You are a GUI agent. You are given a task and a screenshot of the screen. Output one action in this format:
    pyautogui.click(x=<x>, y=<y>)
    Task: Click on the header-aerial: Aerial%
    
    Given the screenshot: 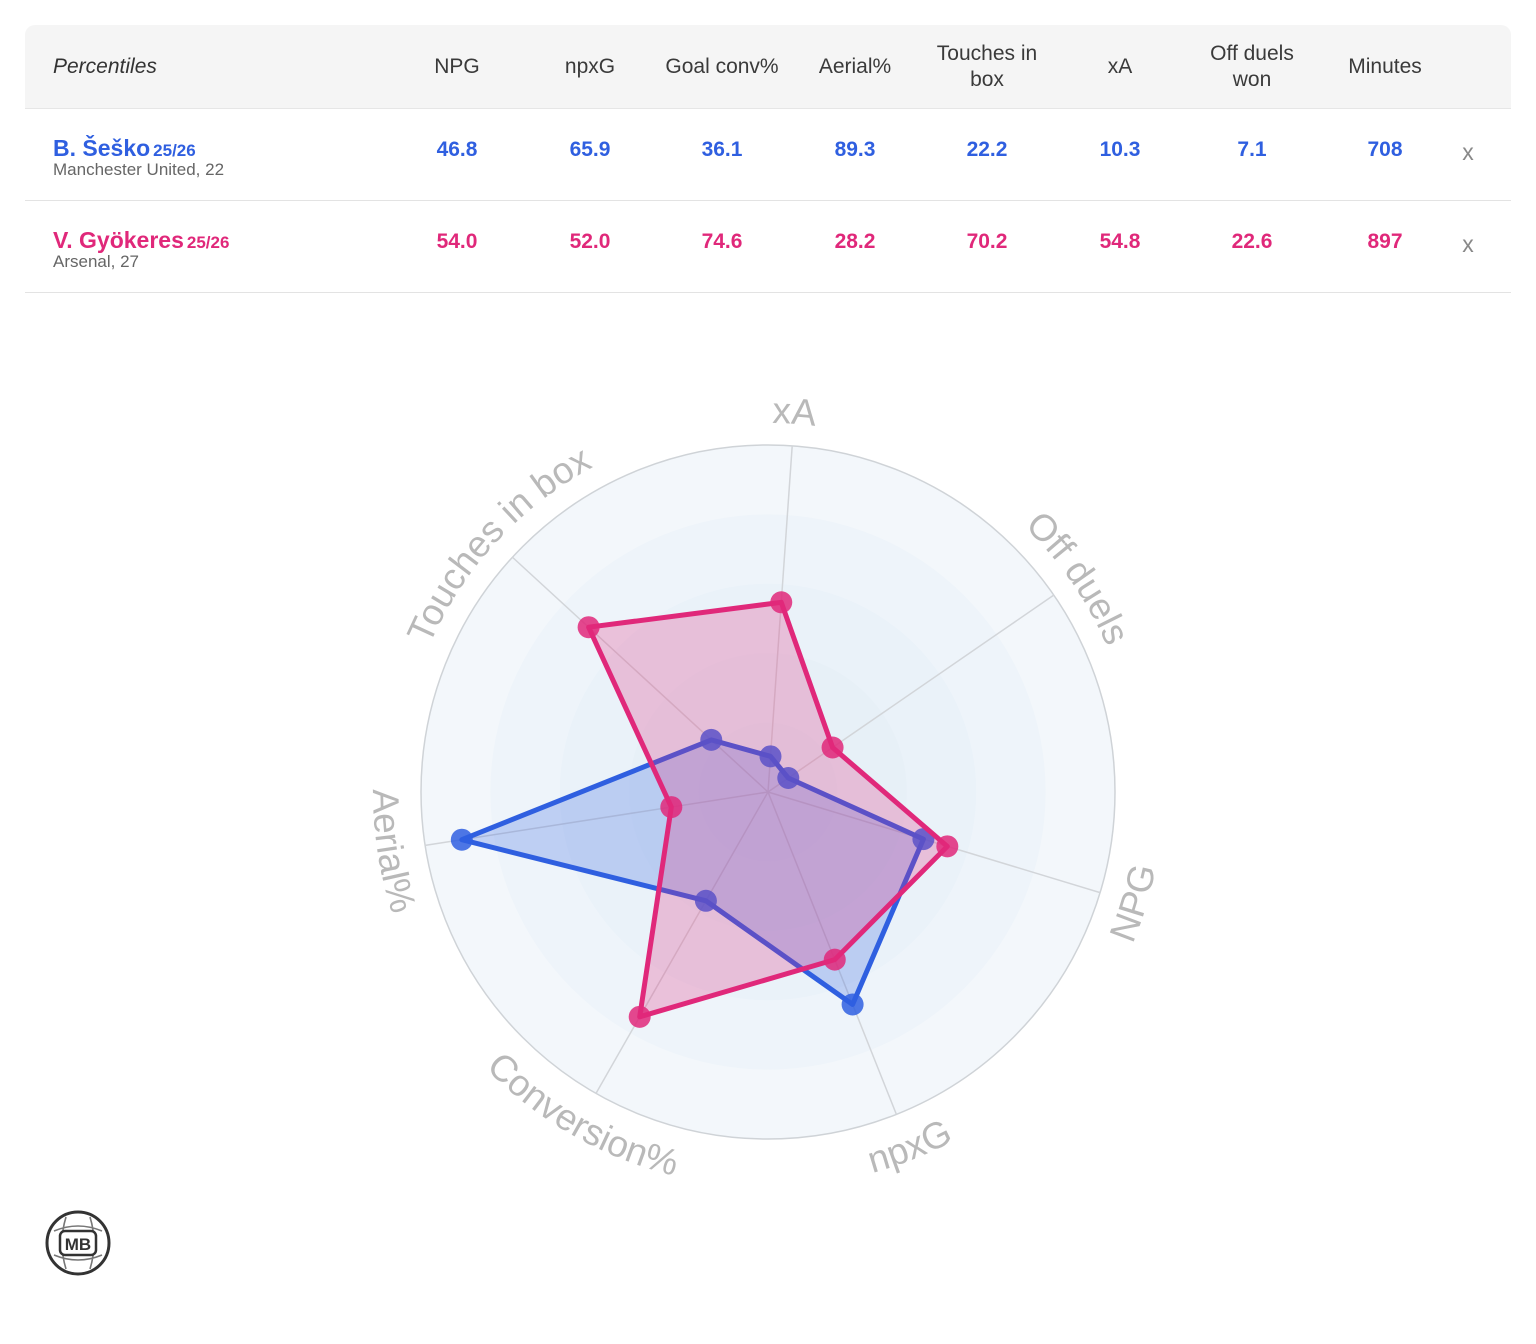 What is the action you would take?
    pyautogui.click(x=855, y=66)
    